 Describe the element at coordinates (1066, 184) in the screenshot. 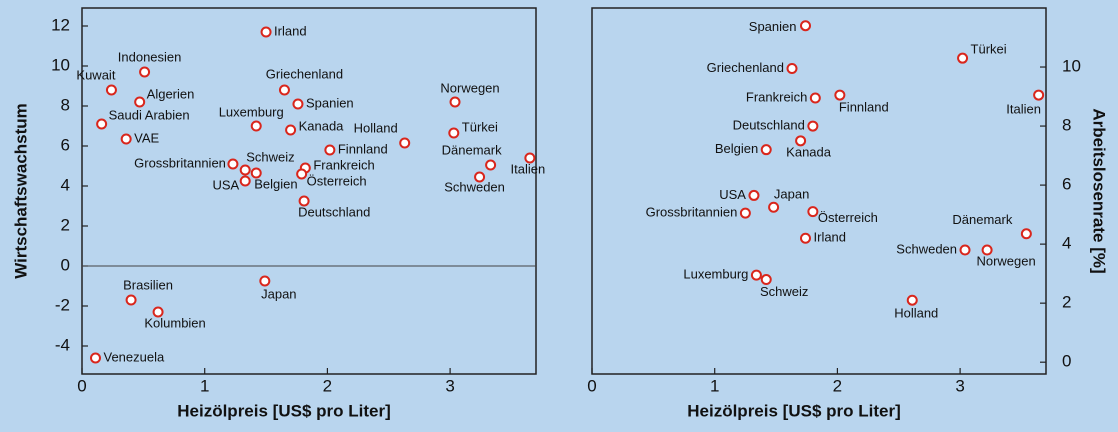

I see `y-tick-label: 6` at that location.